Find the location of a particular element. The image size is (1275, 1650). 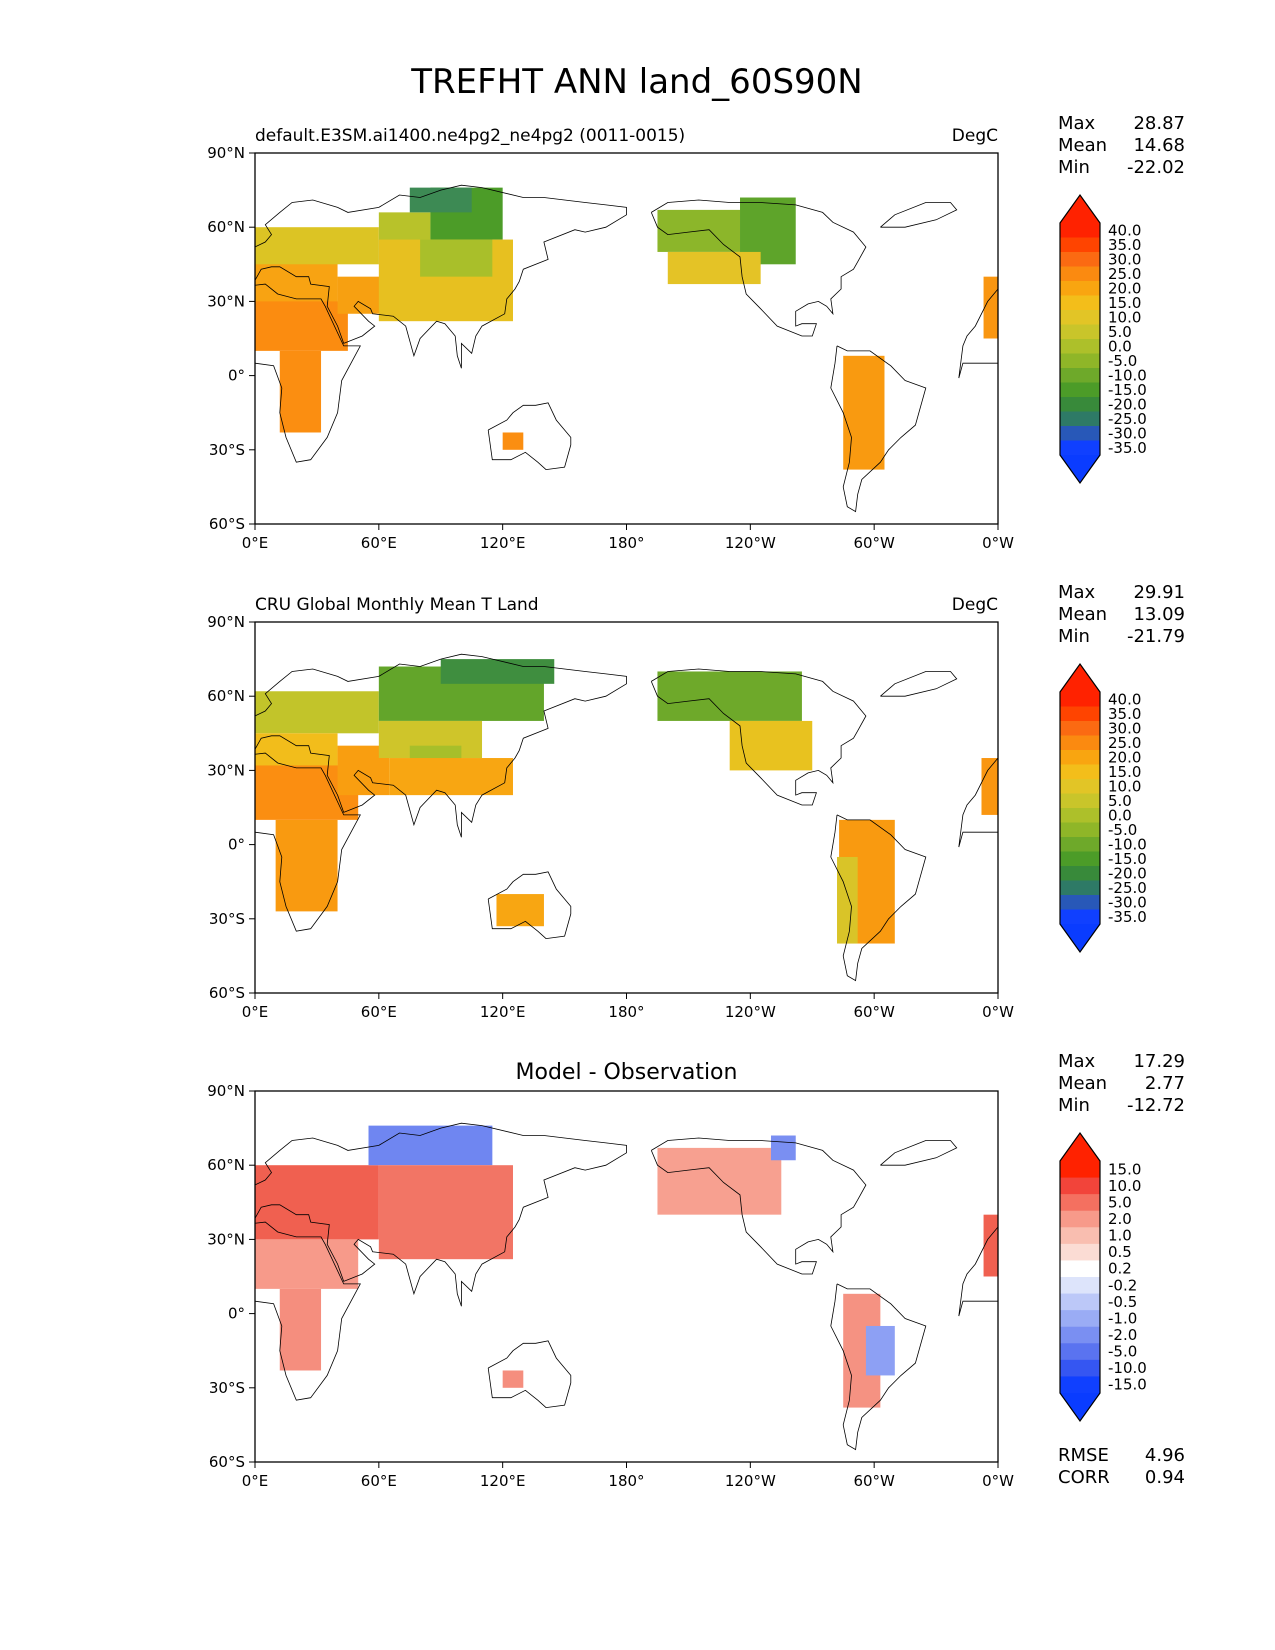

colorbar-tick-label: 30.0 is located at coordinates (1124, 259).